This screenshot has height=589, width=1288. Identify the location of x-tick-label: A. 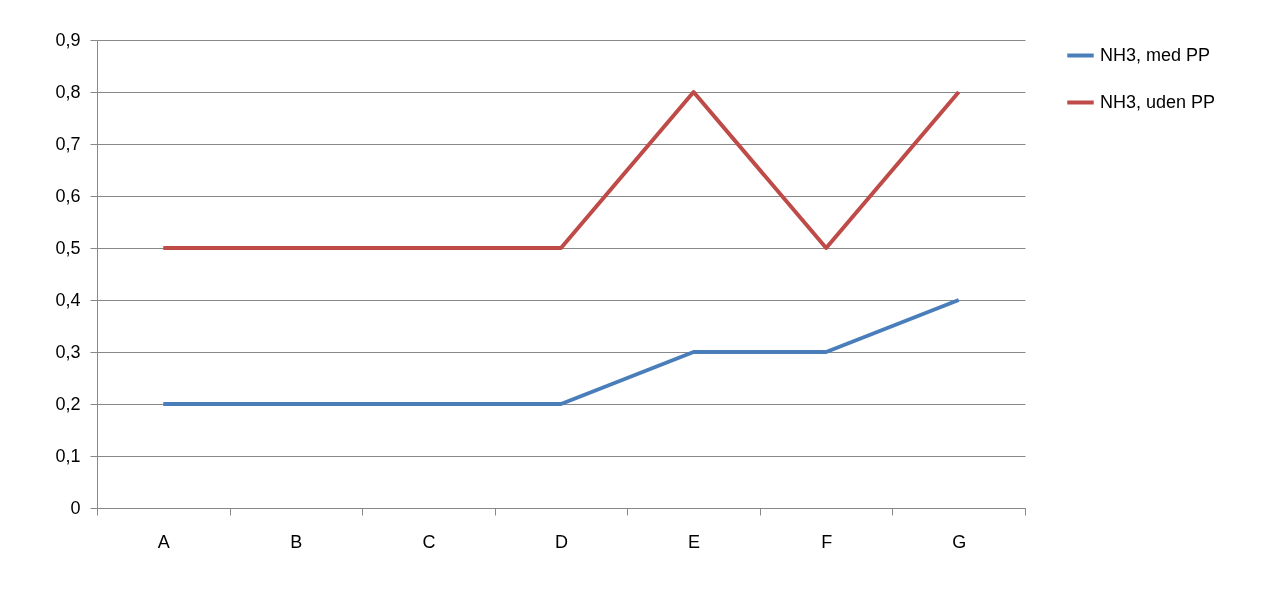
(163, 541).